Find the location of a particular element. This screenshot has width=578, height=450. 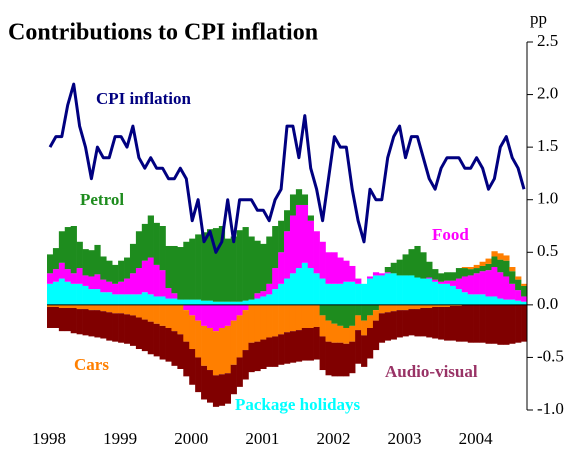

series-label: Petrol is located at coordinates (102, 199).